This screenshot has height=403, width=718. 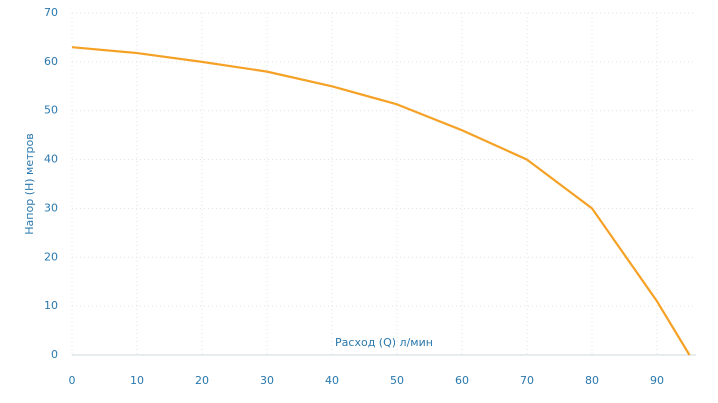 What do you see at coordinates (397, 380) in the screenshot?
I see `x-tick-label: 50` at bounding box center [397, 380].